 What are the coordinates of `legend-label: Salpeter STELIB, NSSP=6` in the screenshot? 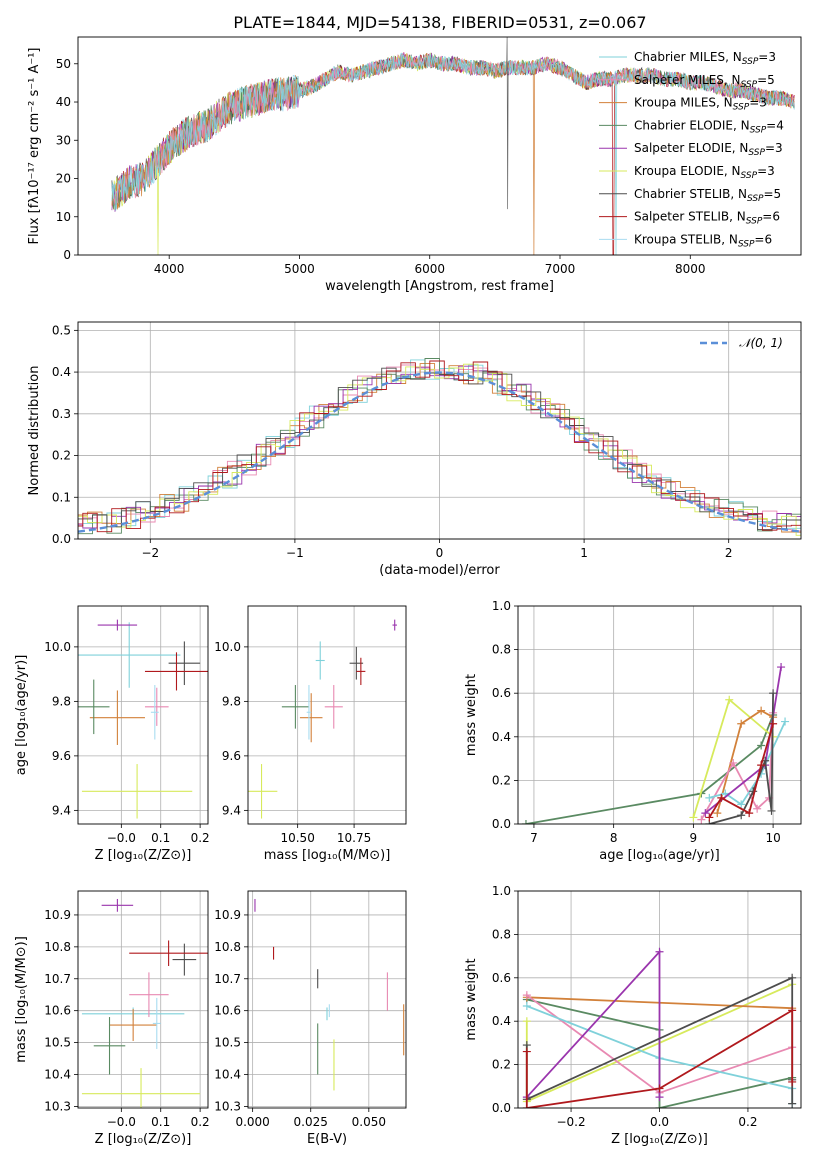 It's located at (707, 218).